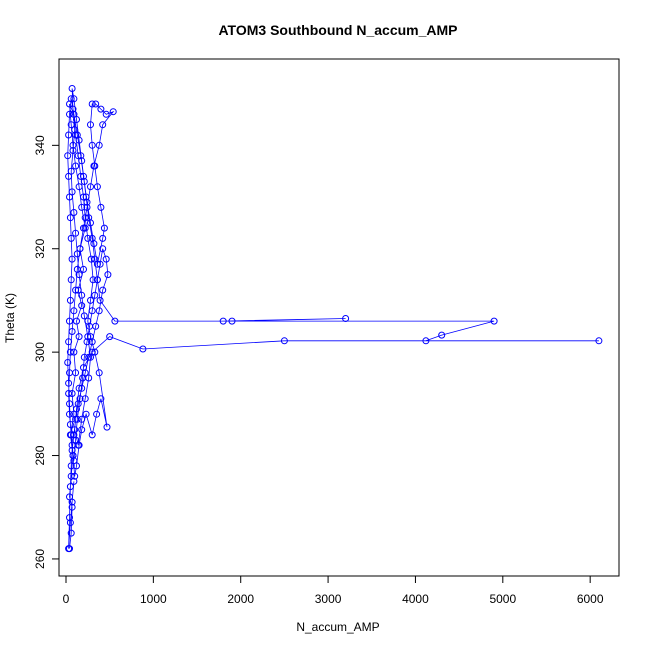 The width and height of the screenshot is (650, 650). Describe the element at coordinates (415, 599) in the screenshot. I see `x-tick-label: 4000` at that location.